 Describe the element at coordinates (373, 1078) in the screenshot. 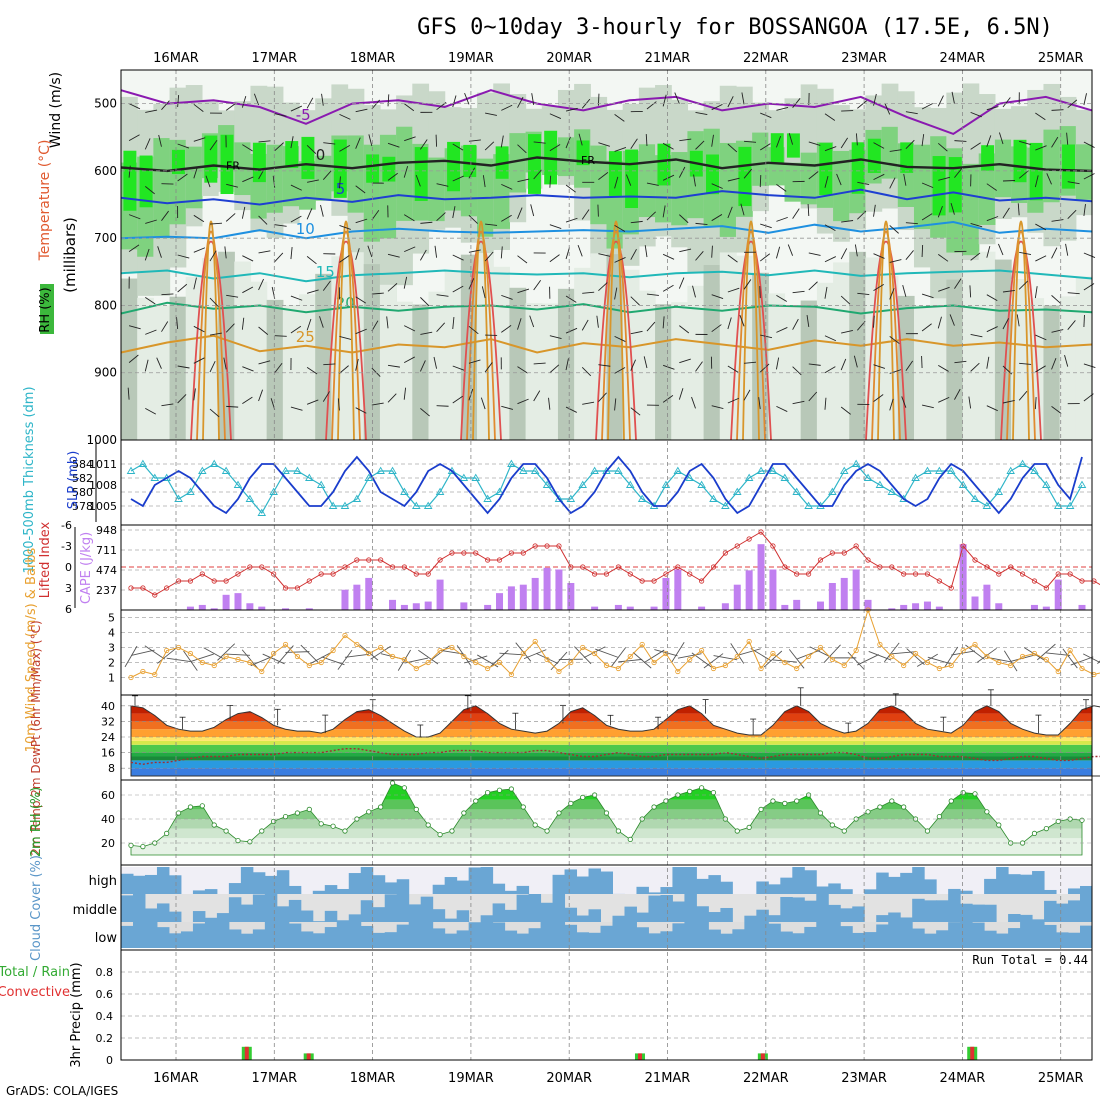

I see `date-label-bottom: 18MAR` at that location.